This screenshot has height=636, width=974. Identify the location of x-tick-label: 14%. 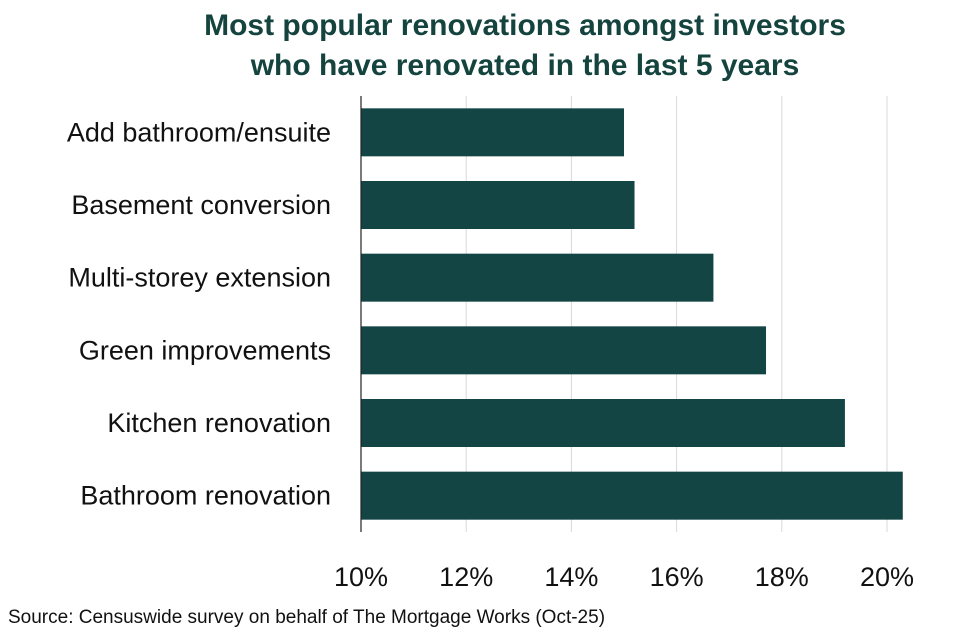
(571, 577).